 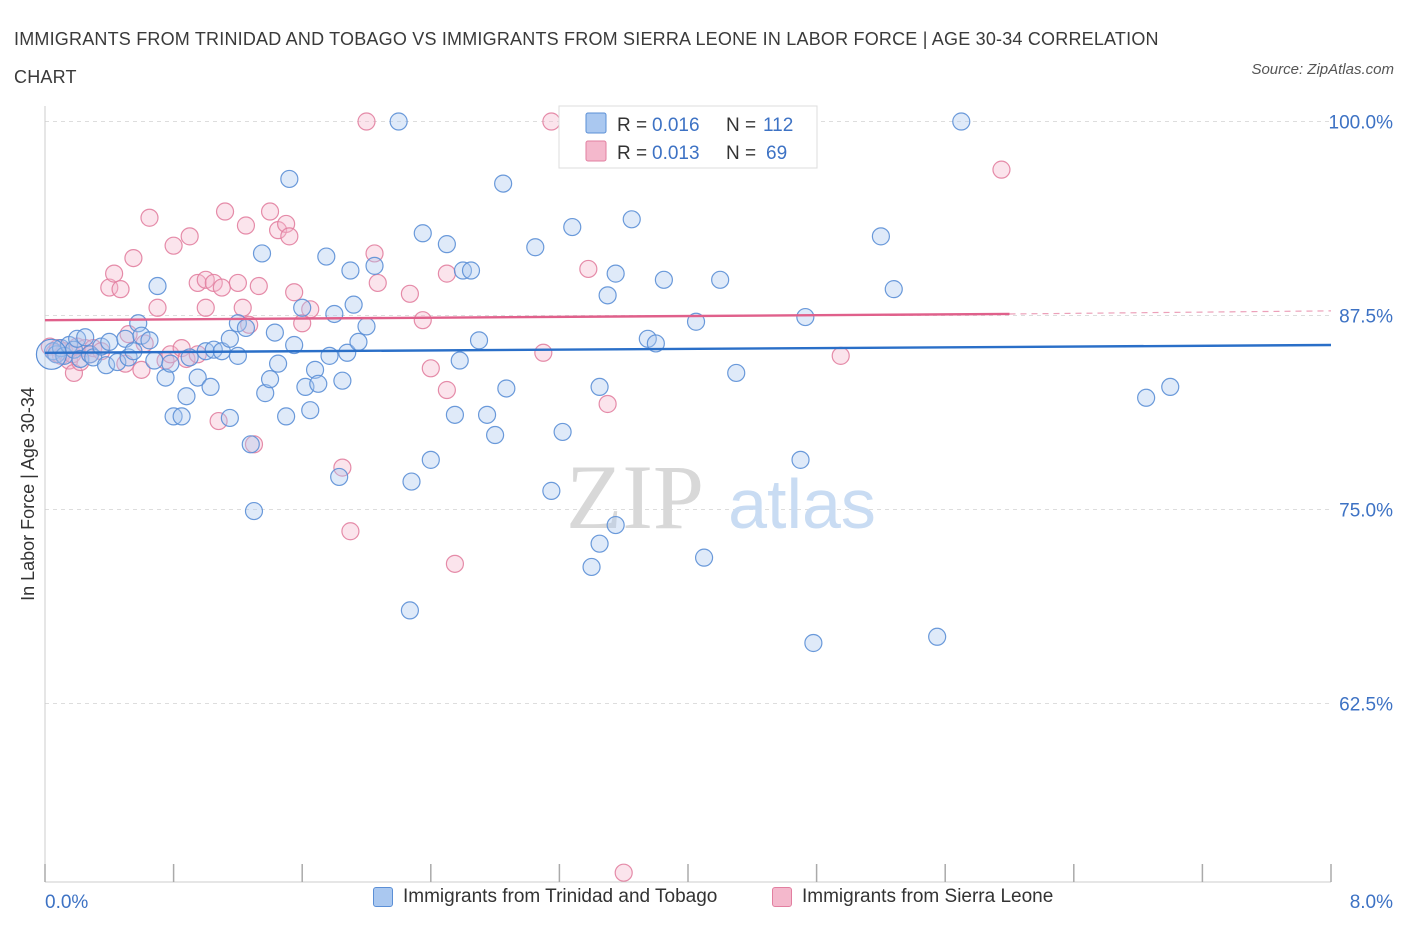 What do you see at coordinates (28, 494) in the screenshot?
I see `y-axis-label: In Labor Force | Age 30-34` at bounding box center [28, 494].